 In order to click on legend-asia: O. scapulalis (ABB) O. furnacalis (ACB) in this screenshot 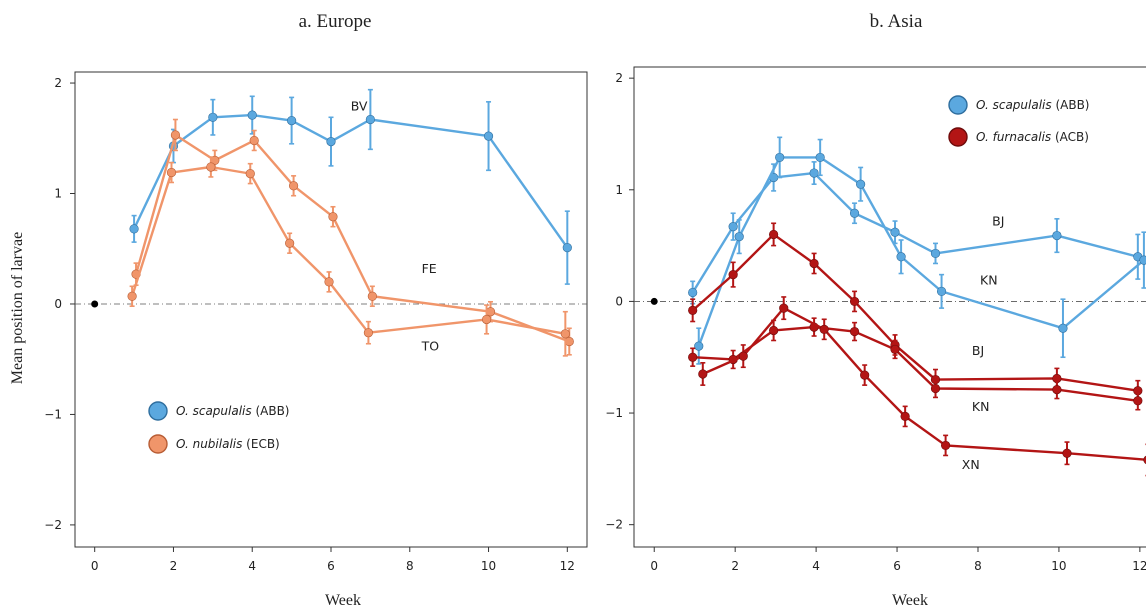, I will do `click(1018, 121)`.